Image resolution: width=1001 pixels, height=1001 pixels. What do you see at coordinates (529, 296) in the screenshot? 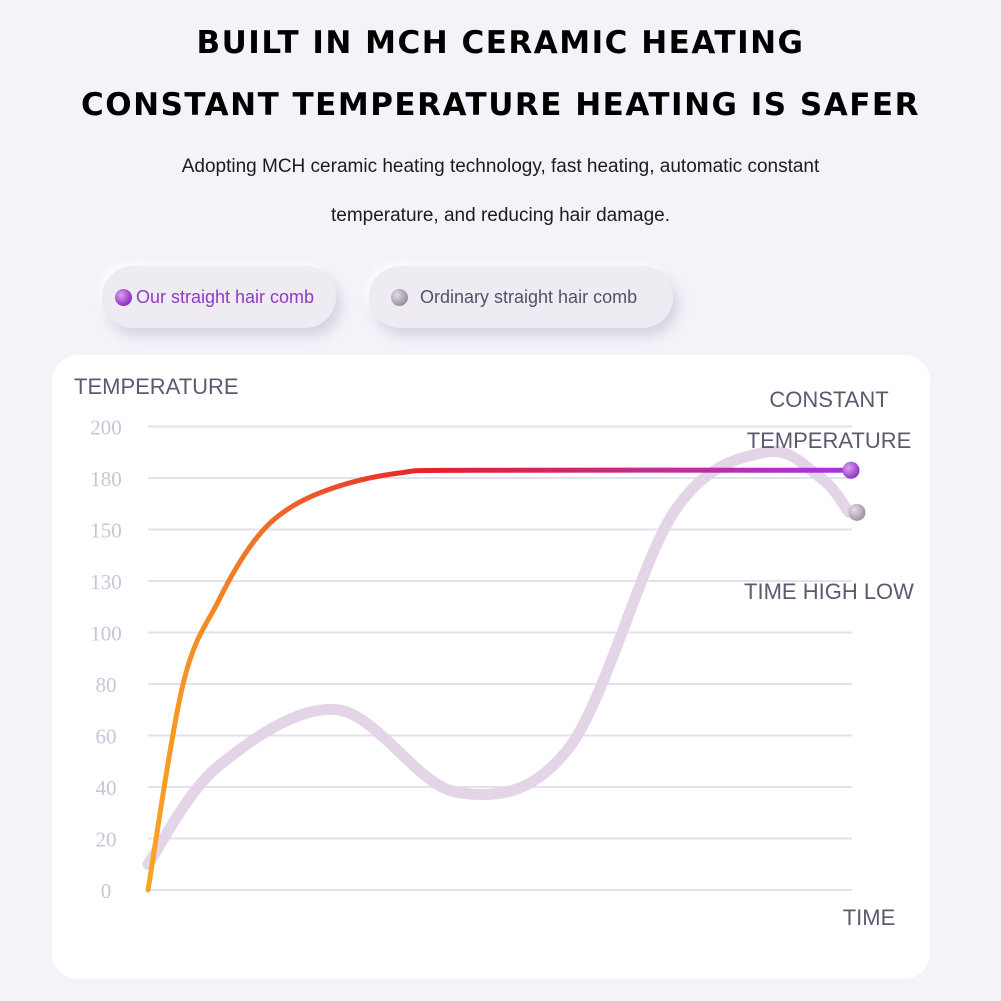
I see `legend-ordinary-label: Ordinary straight hair comb` at bounding box center [529, 296].